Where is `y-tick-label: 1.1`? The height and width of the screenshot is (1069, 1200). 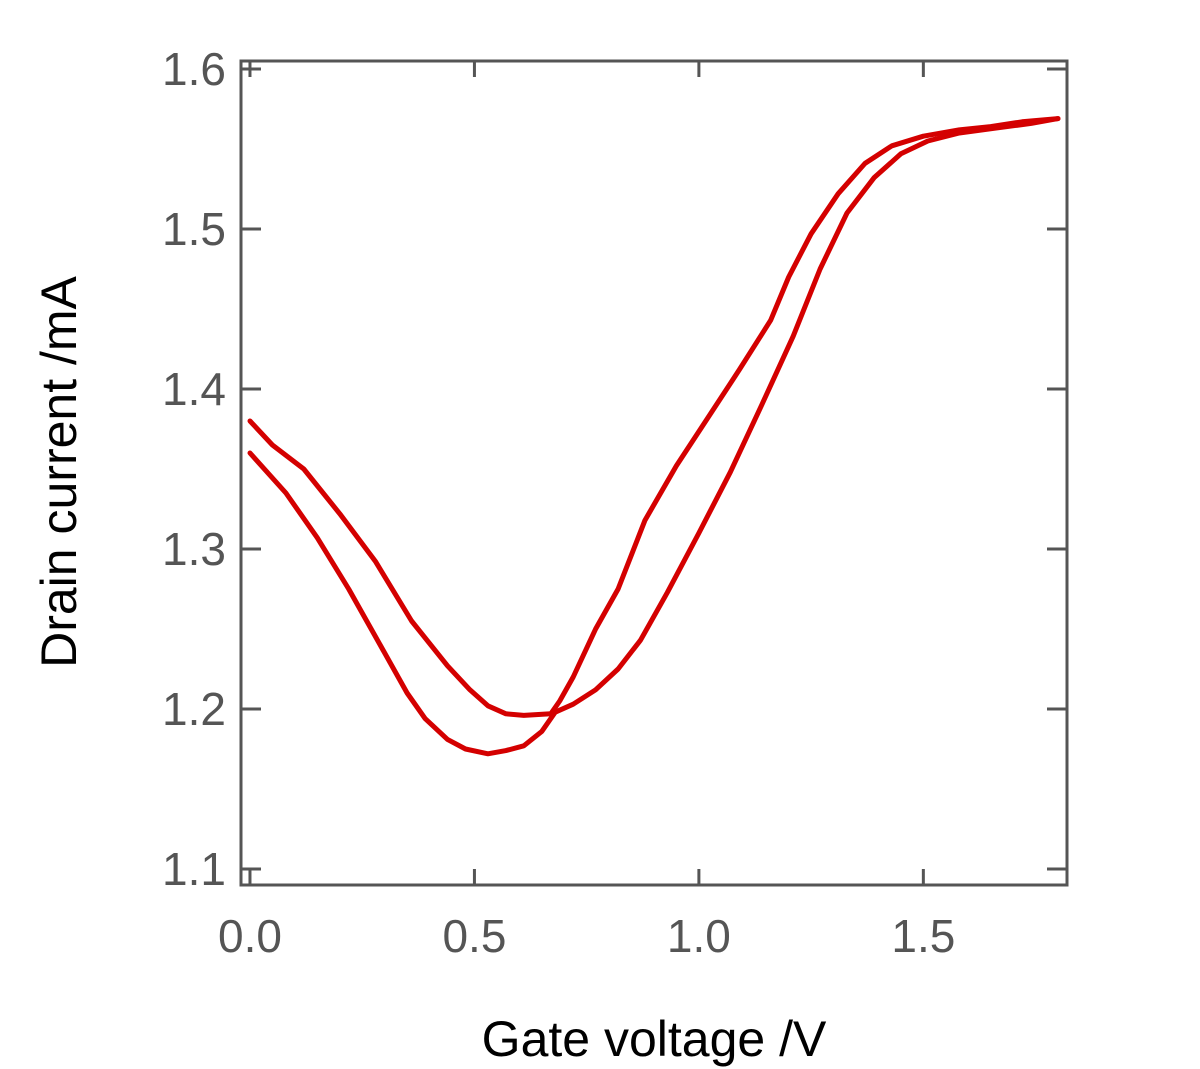
y-tick-label: 1.1 is located at coordinates (194, 869).